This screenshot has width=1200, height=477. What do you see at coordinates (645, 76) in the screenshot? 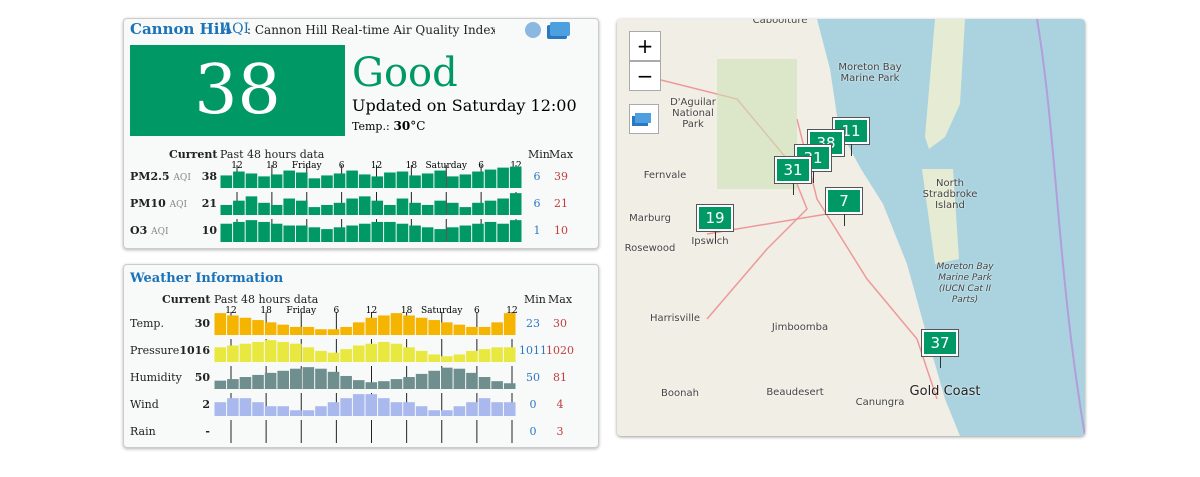
I see `zoom-out: −` at bounding box center [645, 76].